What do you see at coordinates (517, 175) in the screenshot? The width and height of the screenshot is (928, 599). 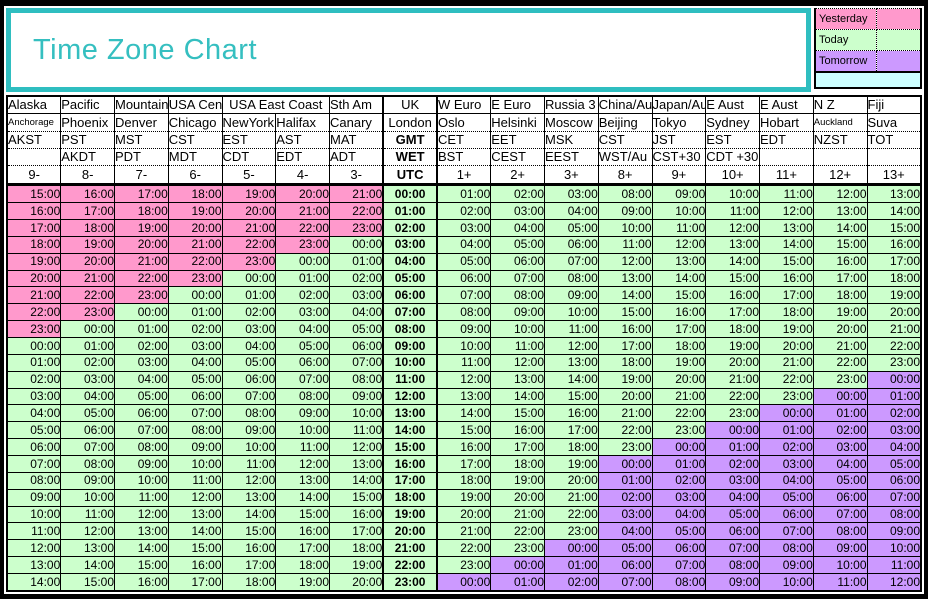 I see `offset-cell: 2+` at bounding box center [517, 175].